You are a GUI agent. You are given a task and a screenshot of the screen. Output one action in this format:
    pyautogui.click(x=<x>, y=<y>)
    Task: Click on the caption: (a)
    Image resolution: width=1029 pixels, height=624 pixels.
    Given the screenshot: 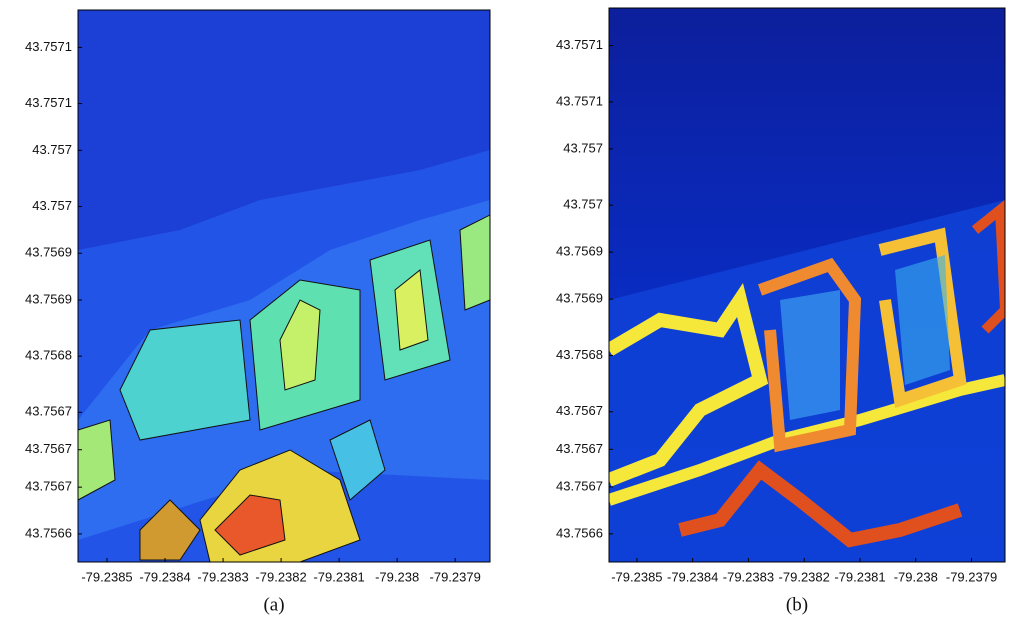 What is the action you would take?
    pyautogui.click(x=273, y=604)
    